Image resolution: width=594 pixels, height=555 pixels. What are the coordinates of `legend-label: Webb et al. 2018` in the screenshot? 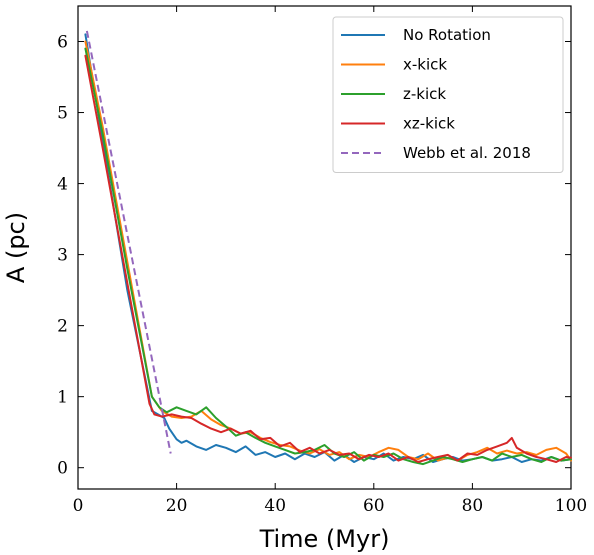 It's located at (467, 153).